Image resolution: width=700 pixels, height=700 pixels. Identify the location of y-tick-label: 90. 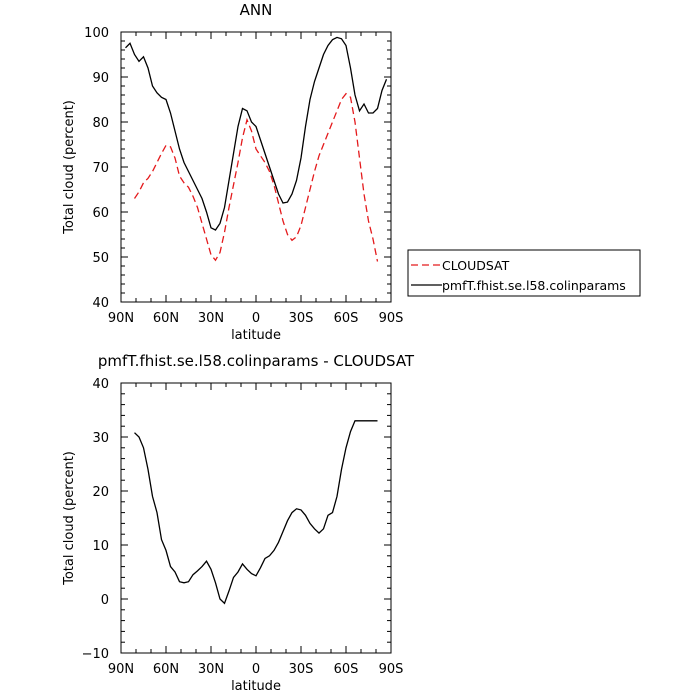
(100, 78).